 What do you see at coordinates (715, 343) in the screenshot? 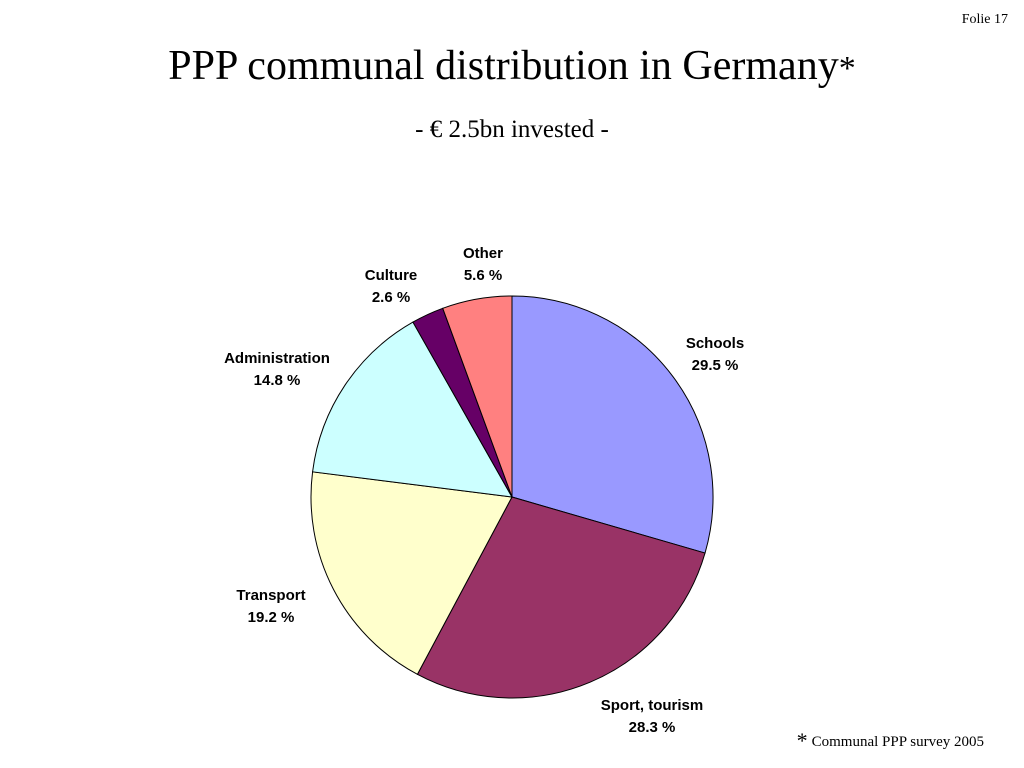
I see `slice-label-schools: Schools` at bounding box center [715, 343].